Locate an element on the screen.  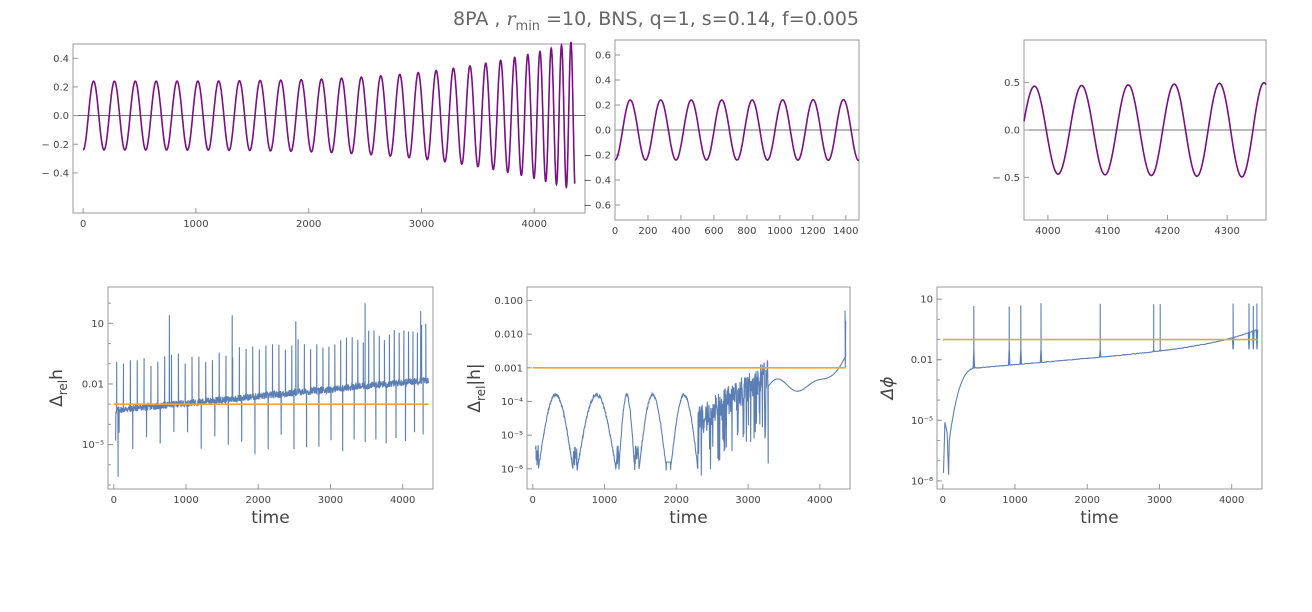
chart-phase-error: 0 1000 2000 3000 4000 10⁻⁸ 10⁻⁵ 0.01 10 time Δϕ is located at coordinates (1070, 407).